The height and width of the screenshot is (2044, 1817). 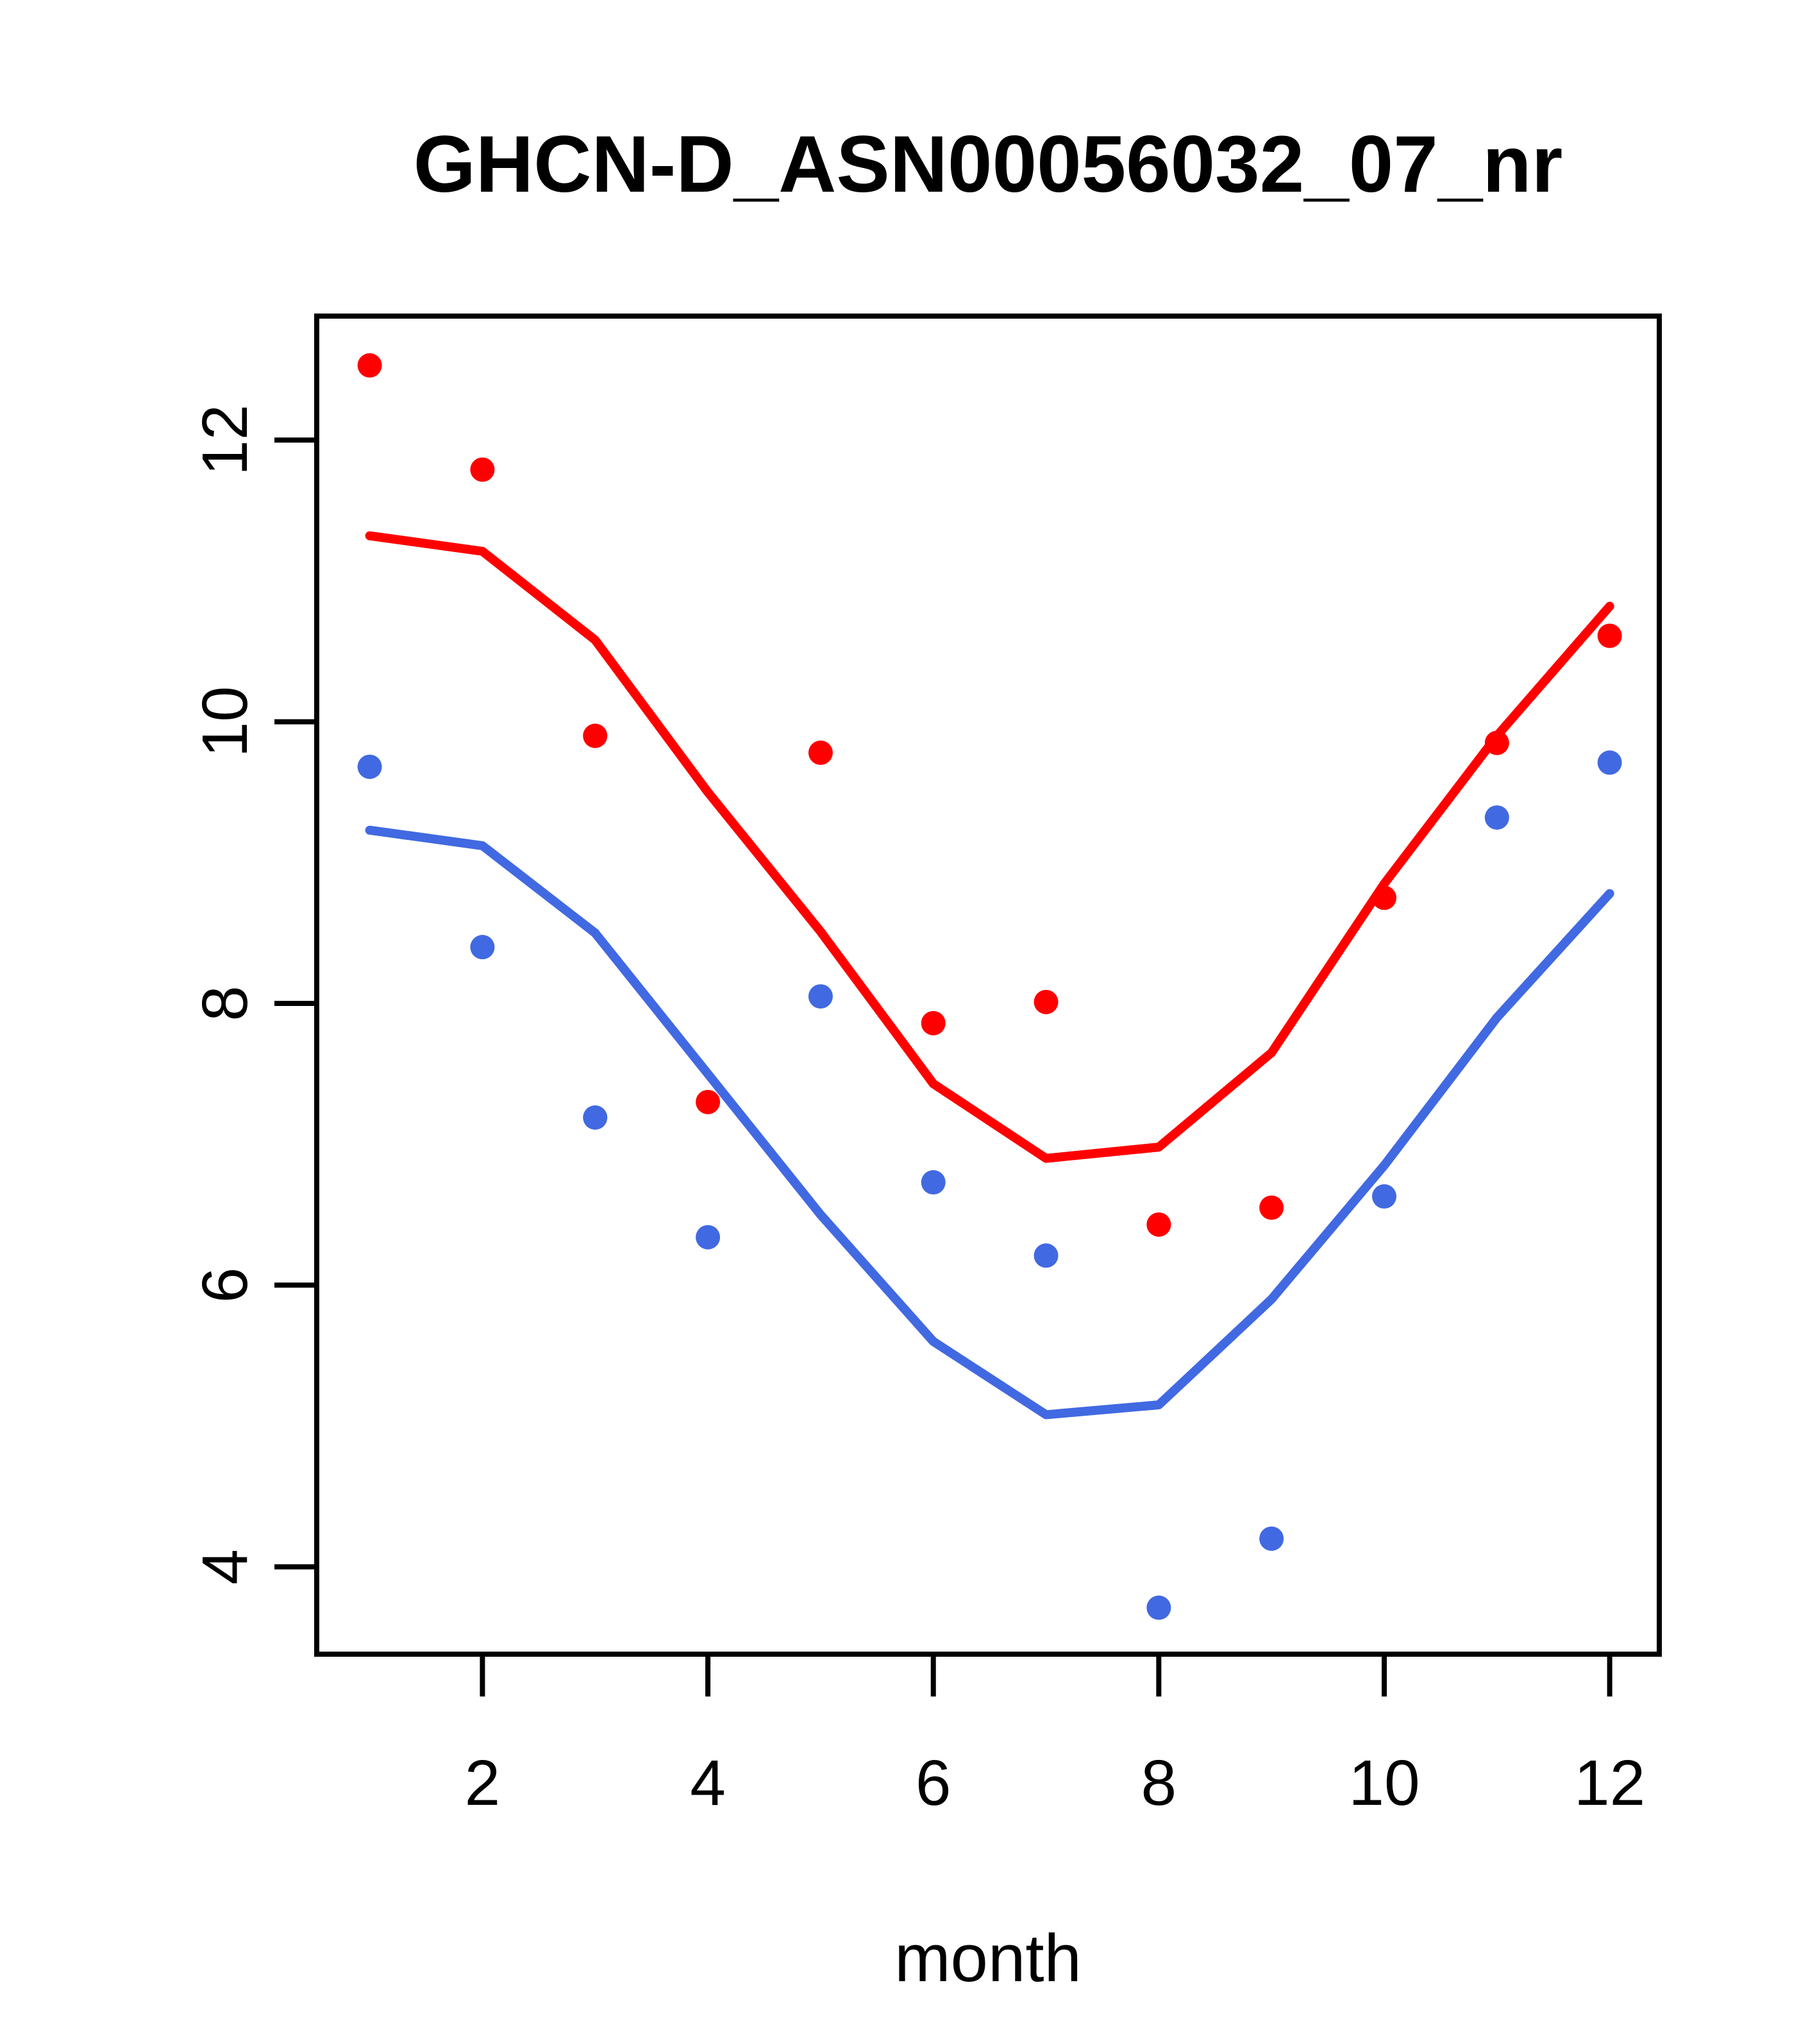 What do you see at coordinates (1158, 1608) in the screenshot?
I see `blue-observations-point-m8` at bounding box center [1158, 1608].